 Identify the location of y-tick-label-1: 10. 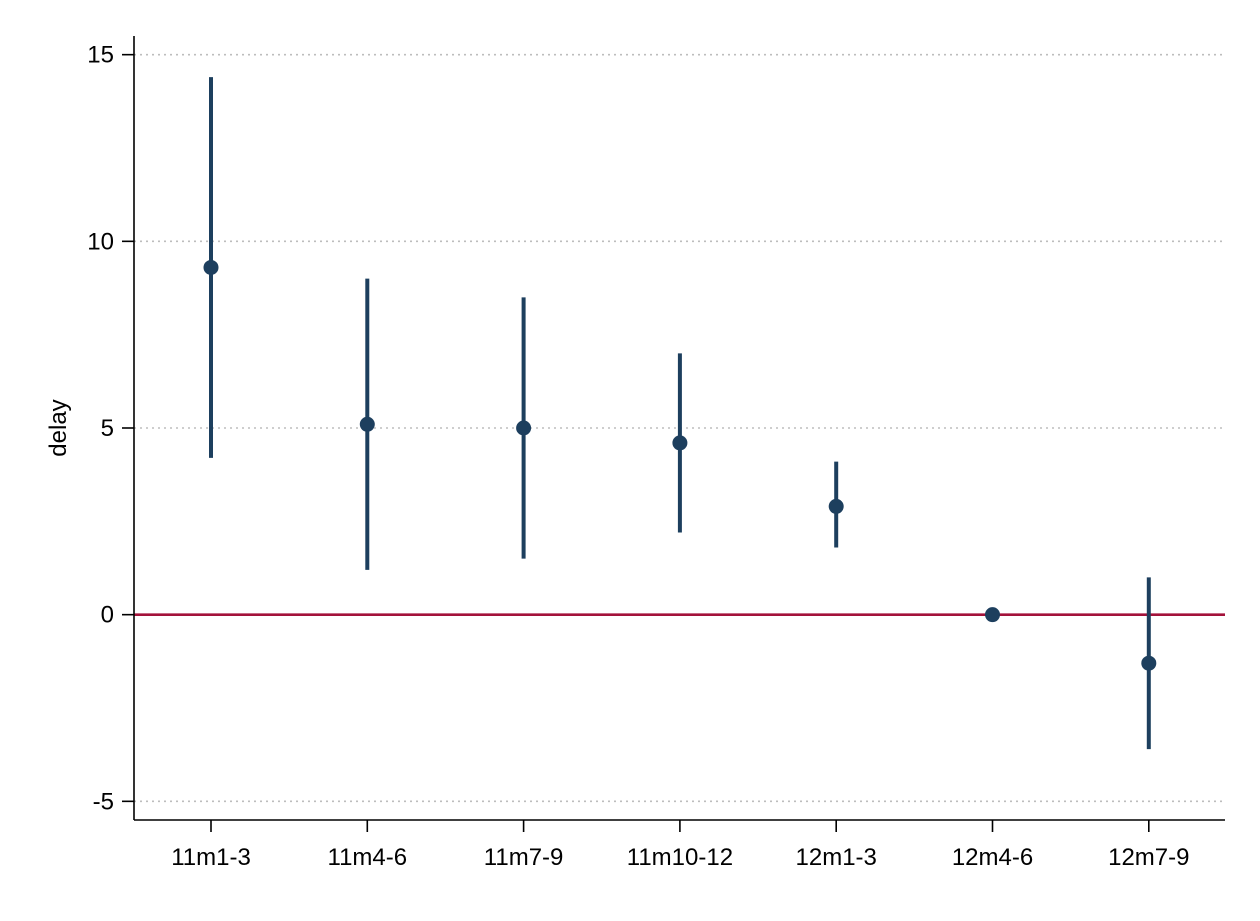
(100, 241).